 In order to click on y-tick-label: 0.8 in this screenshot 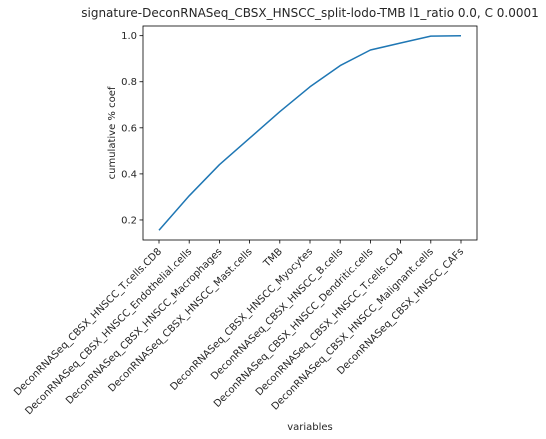, I will do `click(129, 82)`.